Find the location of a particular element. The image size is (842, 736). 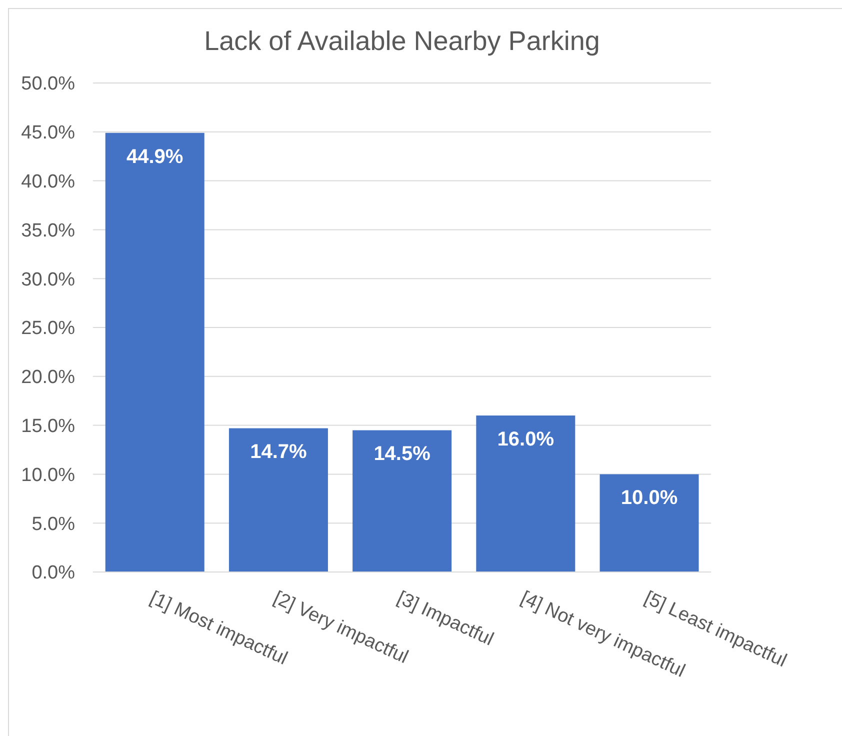

data-label: 14.7% is located at coordinates (279, 452).